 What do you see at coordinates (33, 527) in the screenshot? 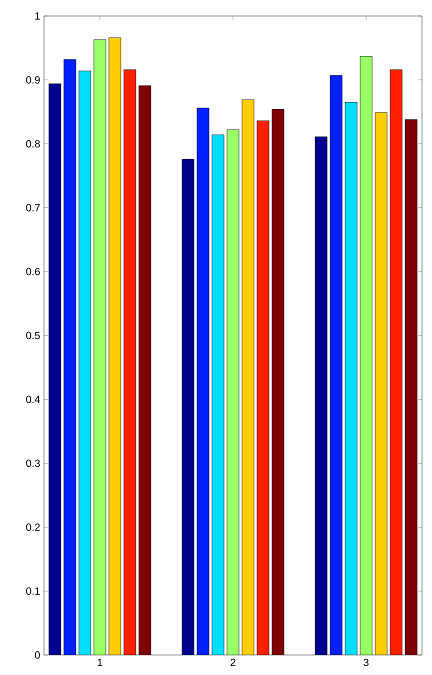
I see `y-tick-label: 0.2` at bounding box center [33, 527].